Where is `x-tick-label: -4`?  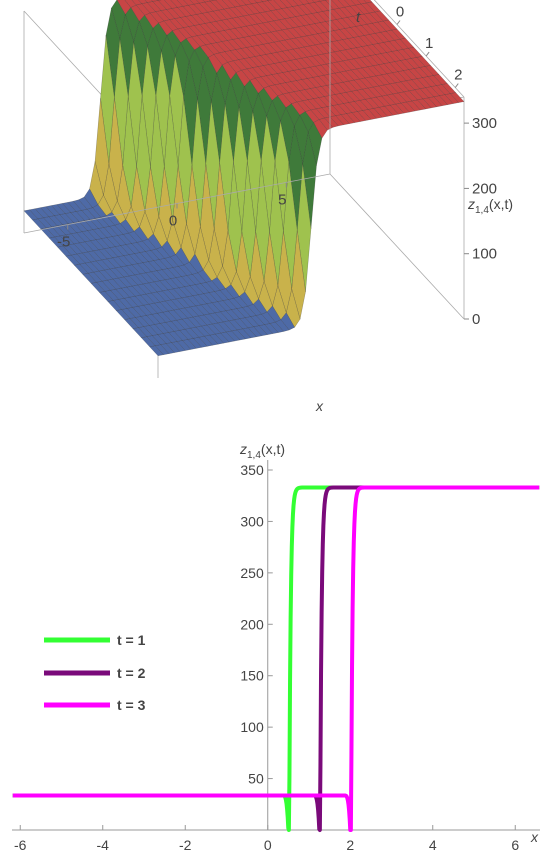 x-tick-label: -4 is located at coordinates (103, 845).